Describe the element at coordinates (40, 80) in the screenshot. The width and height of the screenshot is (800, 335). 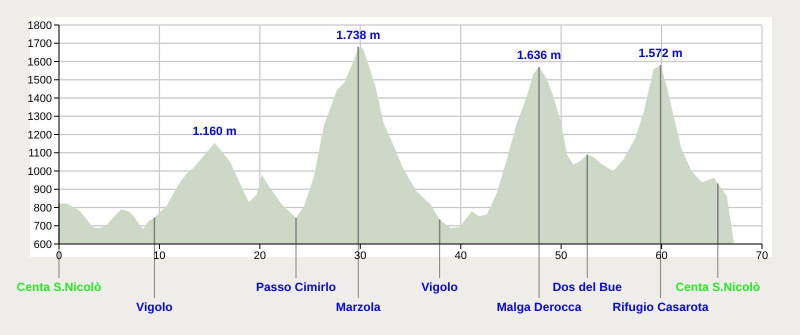
I see `y-tick-label: 1500` at that location.